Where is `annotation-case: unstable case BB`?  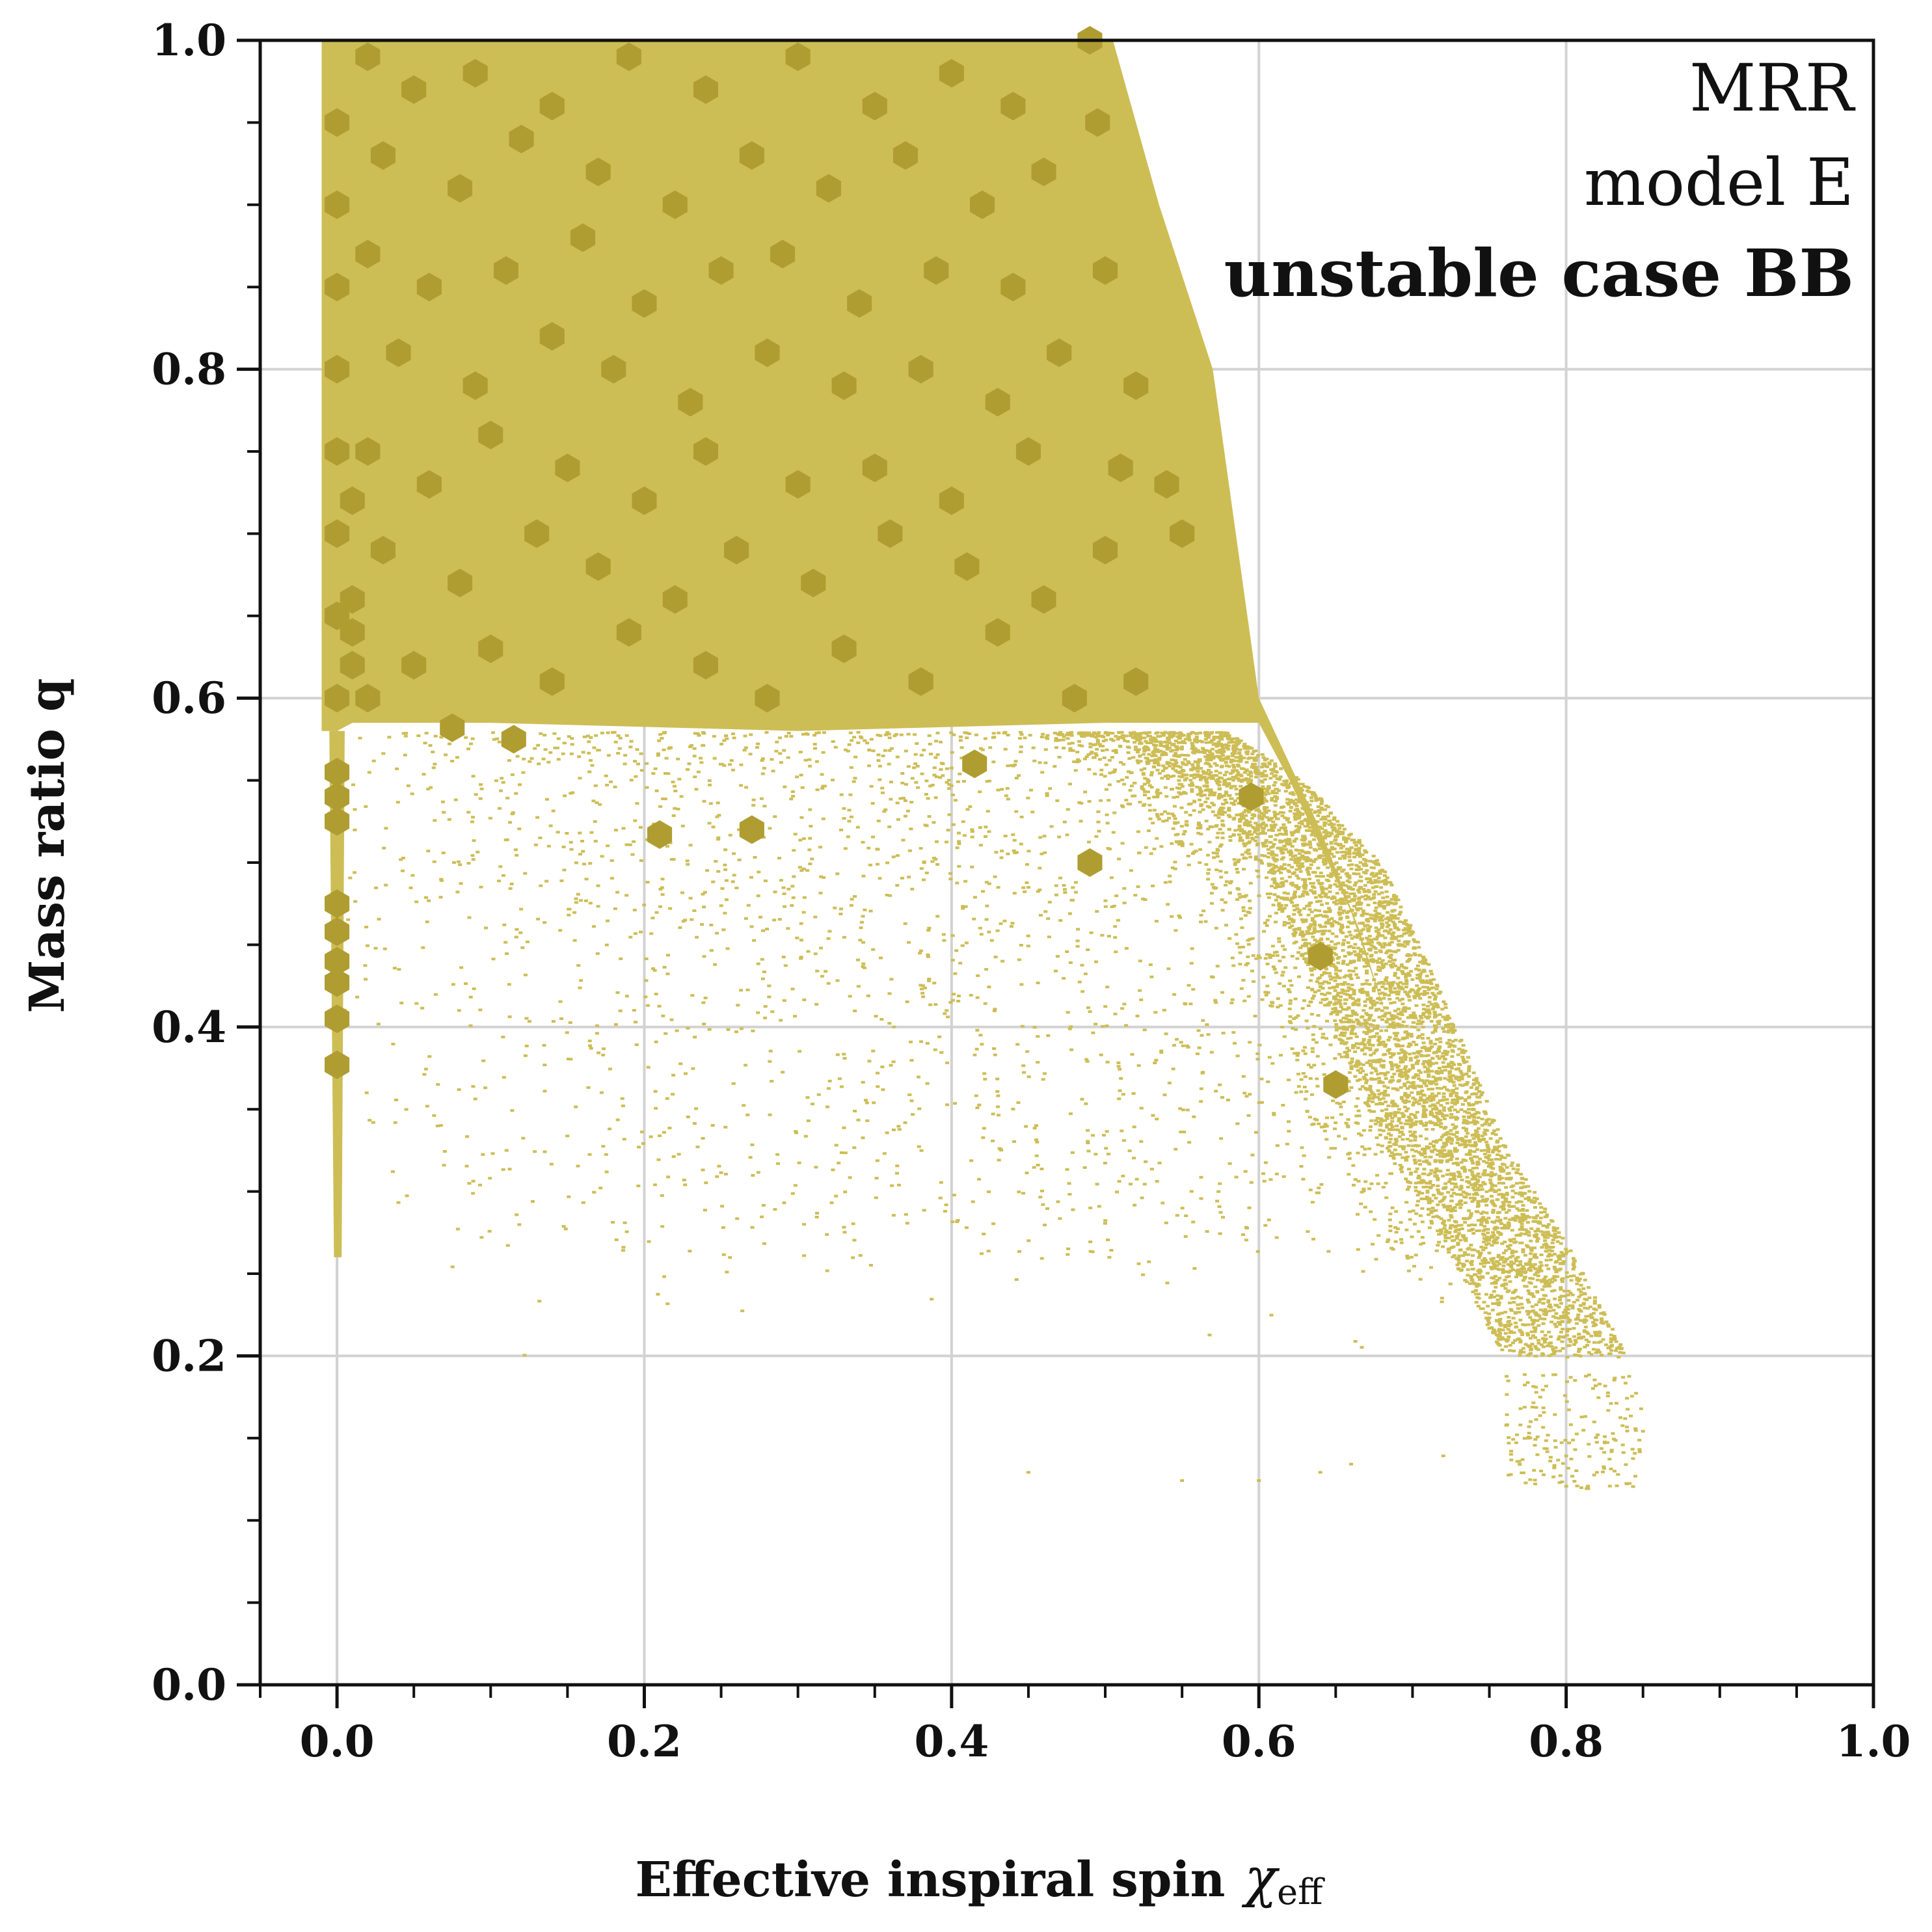 annotation-case: unstable case BB is located at coordinates (1539, 273).